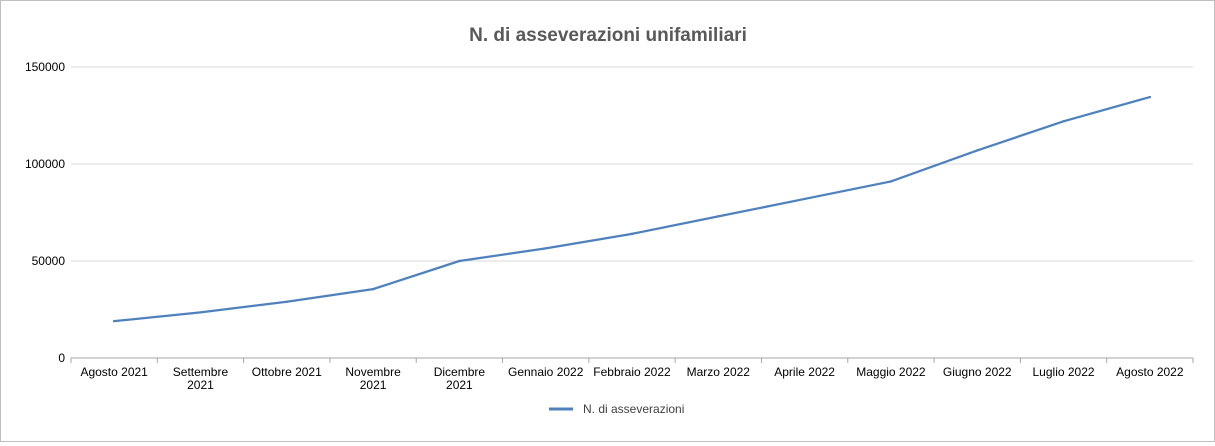 The height and width of the screenshot is (446, 1215). What do you see at coordinates (201, 378) in the screenshot?
I see `x-tick-label: Settembre 2021` at bounding box center [201, 378].